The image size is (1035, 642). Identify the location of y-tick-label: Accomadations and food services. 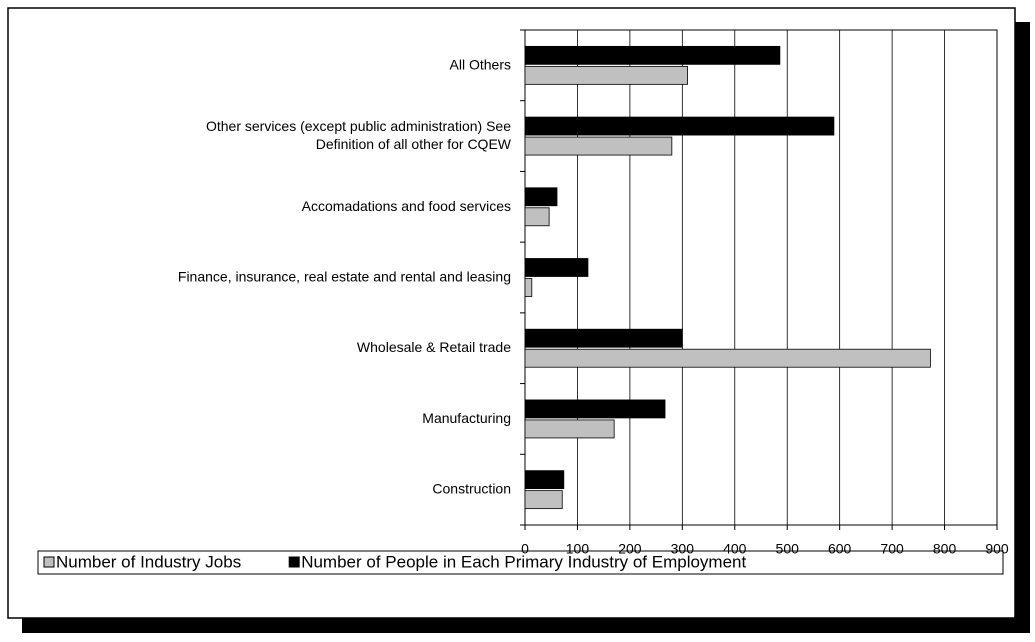
(406, 205).